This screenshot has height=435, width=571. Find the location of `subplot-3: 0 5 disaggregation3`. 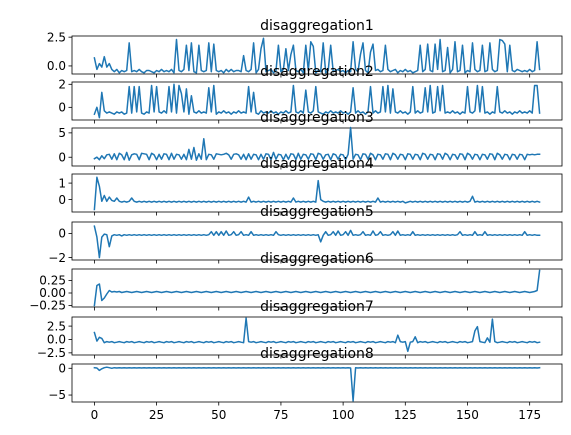

subplot-3: 0 5 disaggregation3 is located at coordinates (310, 140).